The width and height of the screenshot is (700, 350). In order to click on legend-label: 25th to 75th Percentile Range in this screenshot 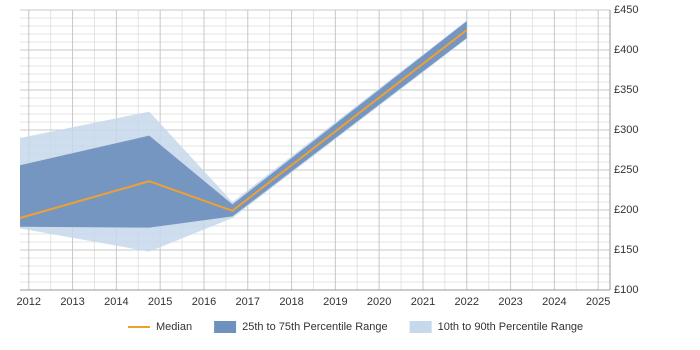, I will do `click(315, 327)`.